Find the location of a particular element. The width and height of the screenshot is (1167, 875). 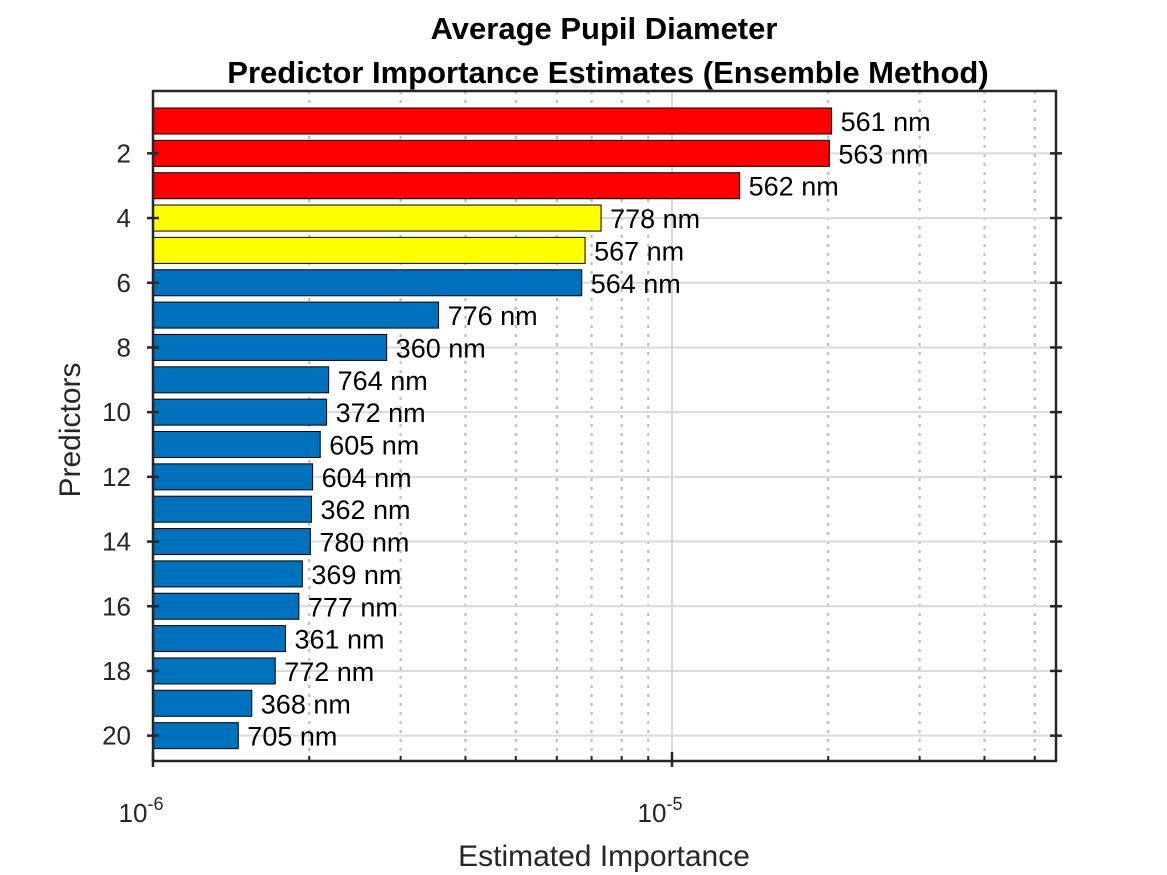

y-tick-label: 12 is located at coordinates (116, 477).